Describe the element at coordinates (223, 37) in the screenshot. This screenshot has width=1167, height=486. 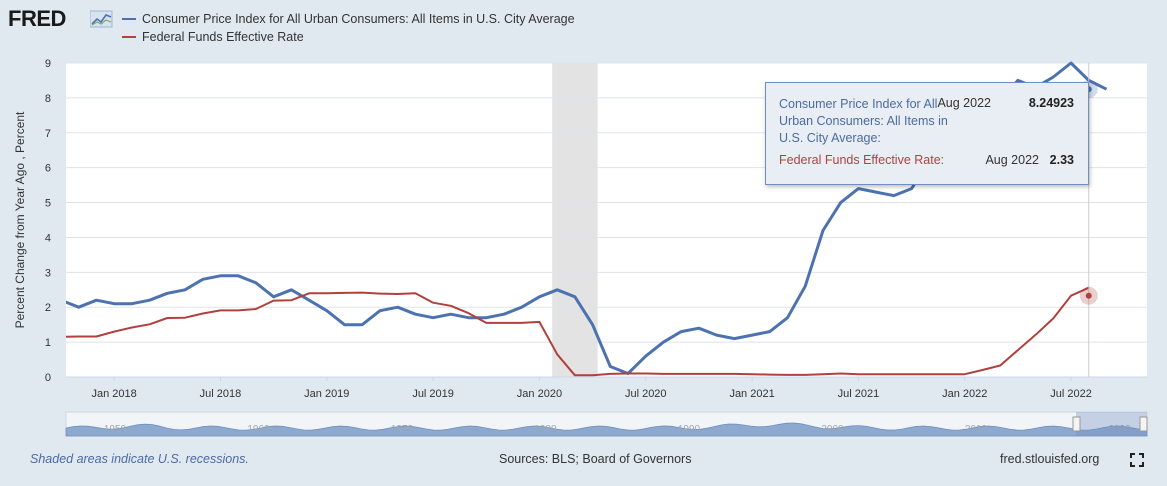
I see `legend-label-fedfunds: Federal Funds Effective Rate` at that location.